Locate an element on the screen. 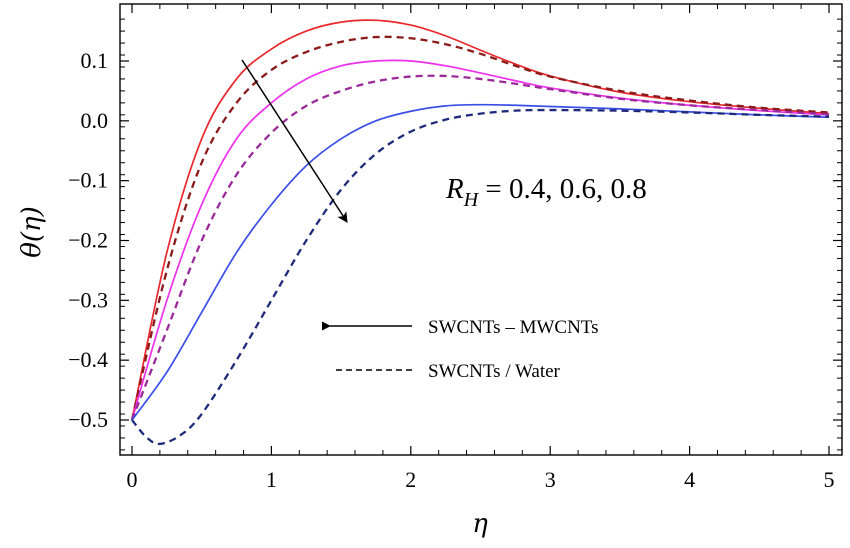 The height and width of the screenshot is (548, 850). y-tick-label: −0.1 is located at coordinates (88, 180).